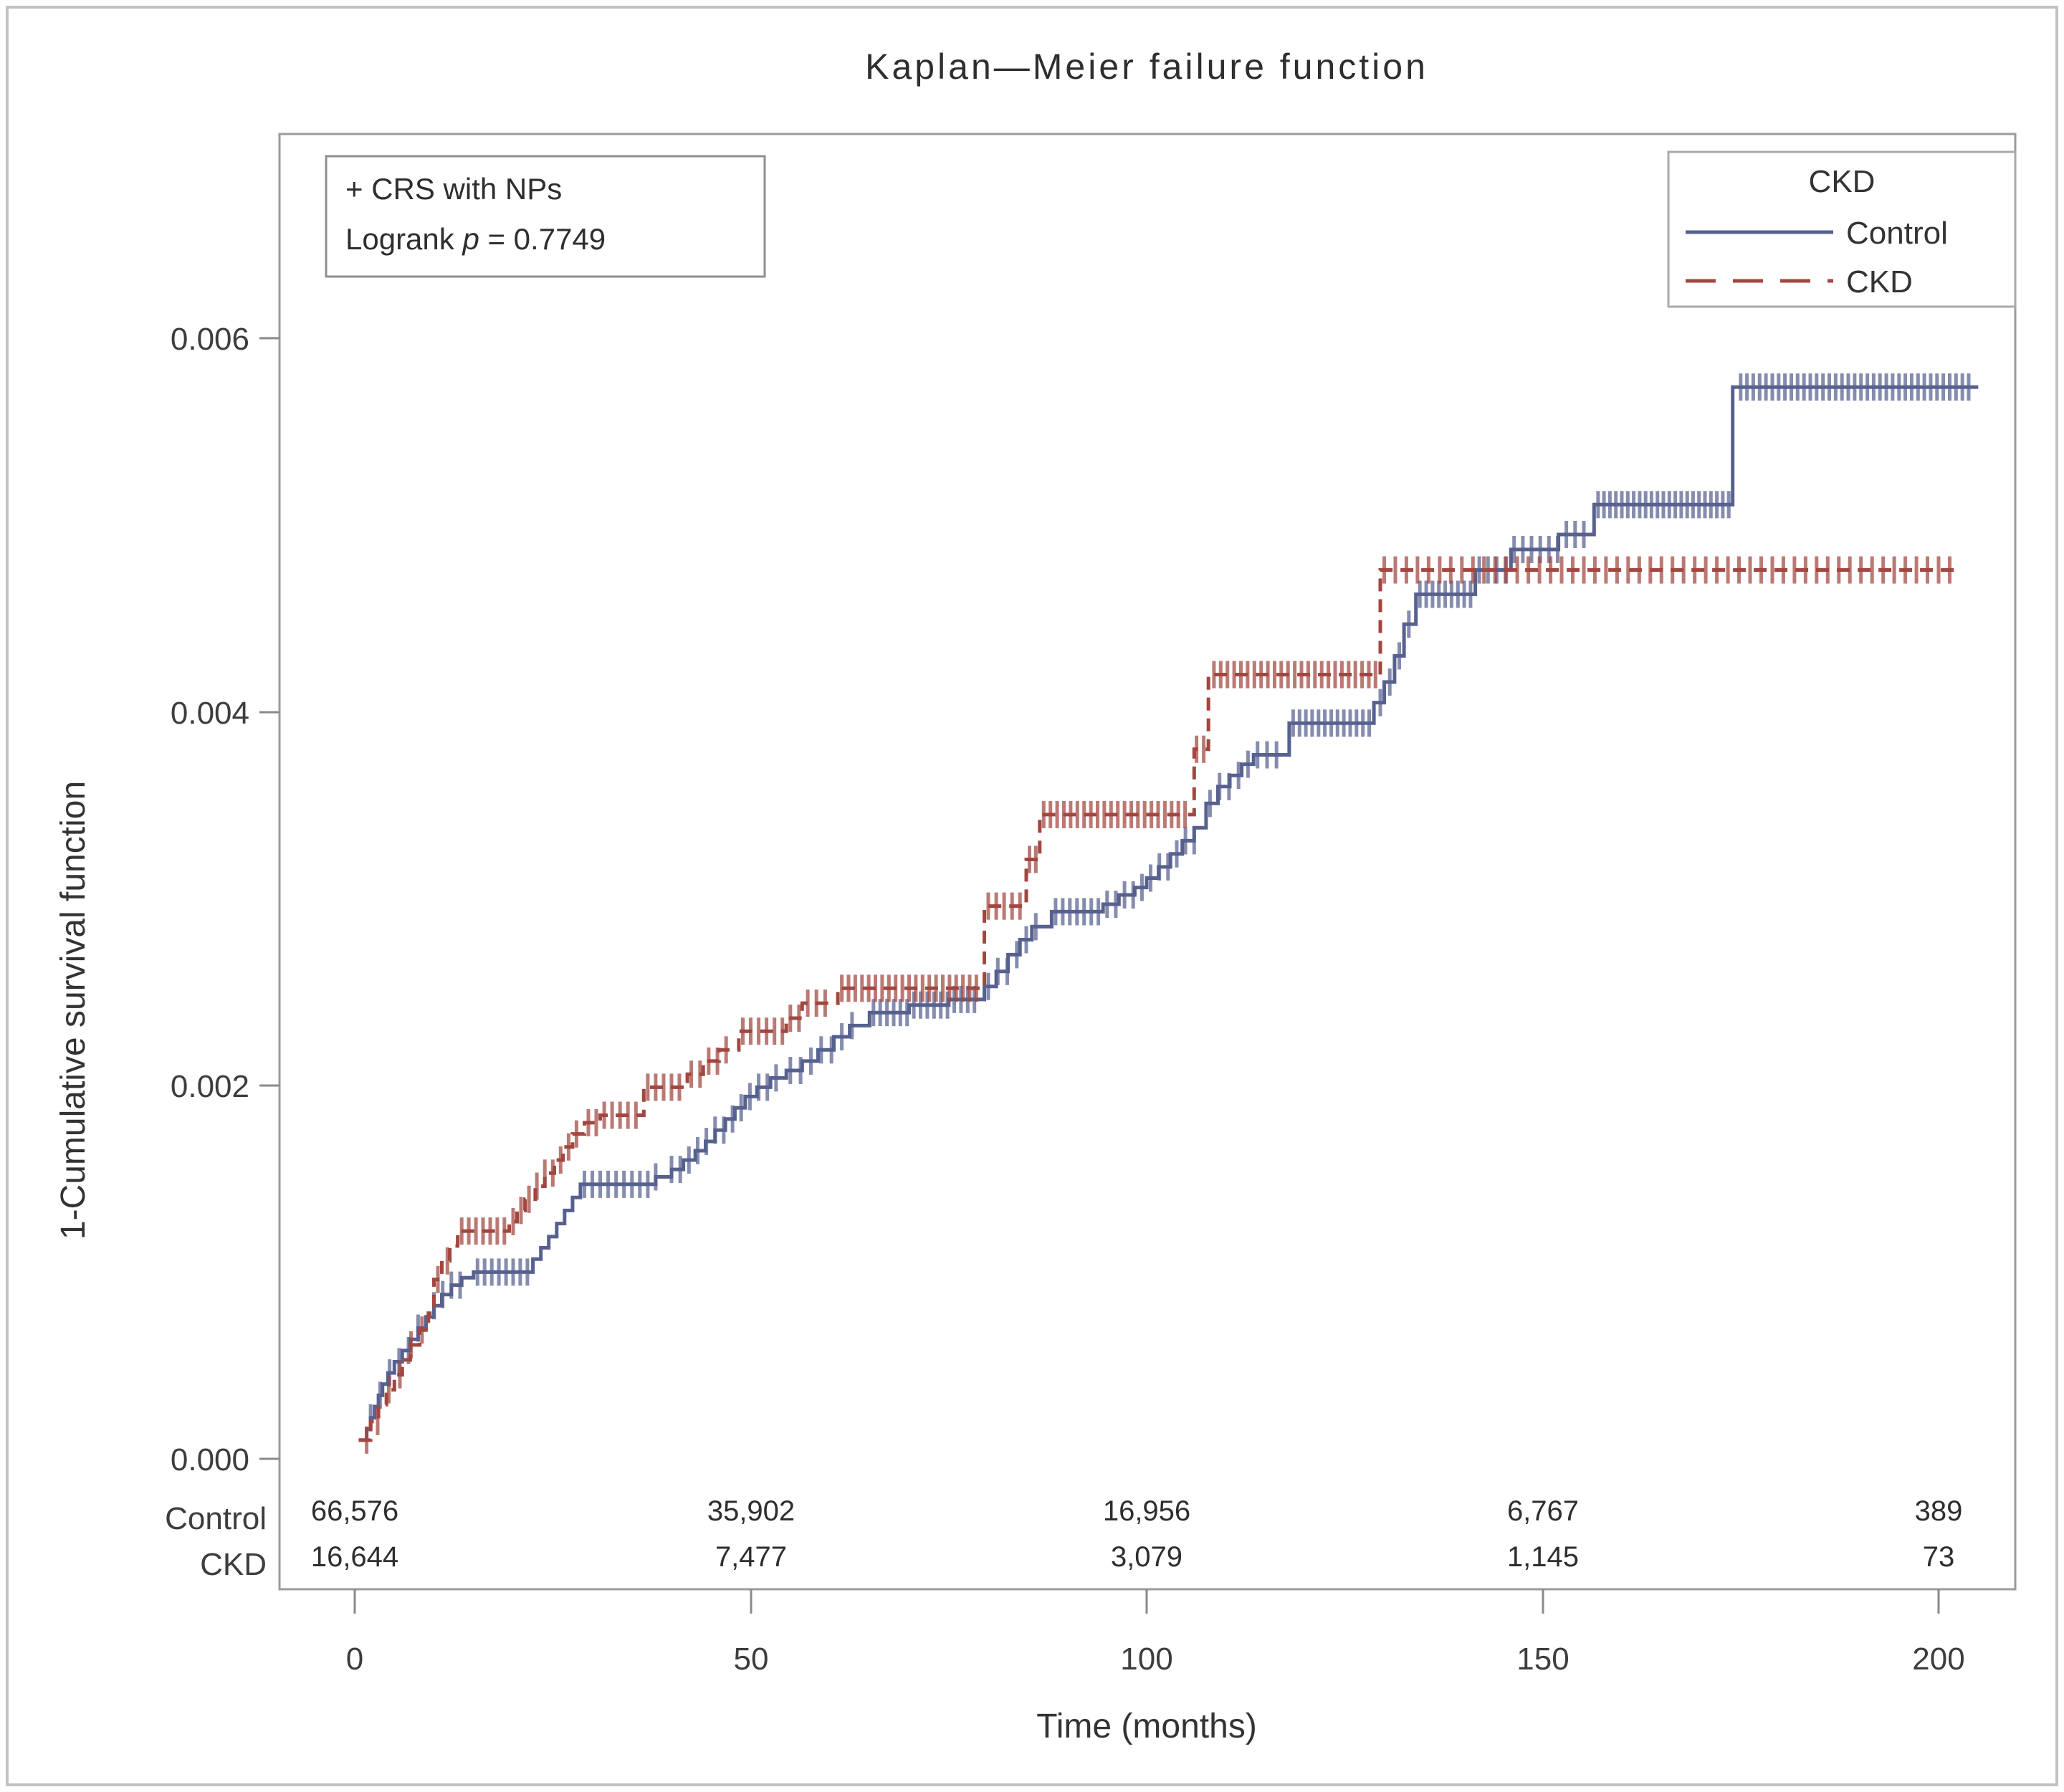 The height and width of the screenshot is (1792, 2064). I want to click on censor-note: + CRS with NPs, so click(454, 189).